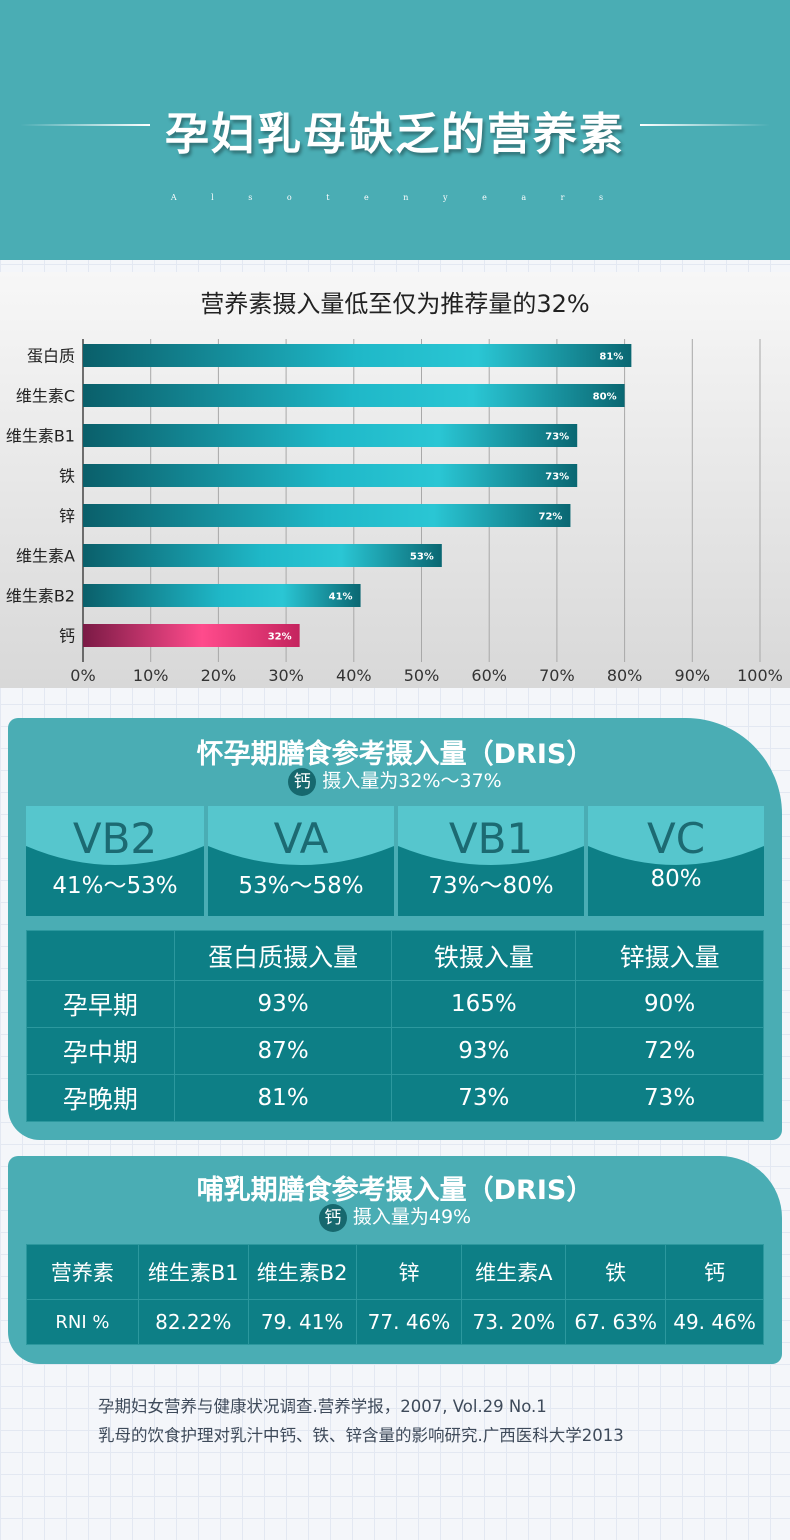 Image resolution: width=790 pixels, height=1540 pixels. Describe the element at coordinates (100, 1098) in the screenshot. I see `table-row-label: 孕晚期` at that location.